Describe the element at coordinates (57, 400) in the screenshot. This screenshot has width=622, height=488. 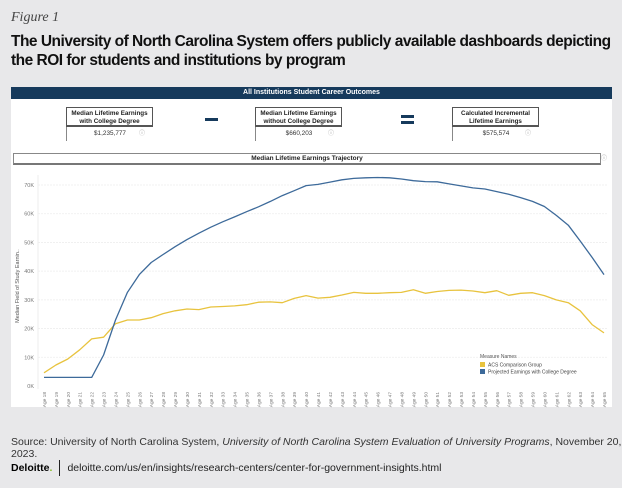
I see `x-tick-label: Age 19` at that location.